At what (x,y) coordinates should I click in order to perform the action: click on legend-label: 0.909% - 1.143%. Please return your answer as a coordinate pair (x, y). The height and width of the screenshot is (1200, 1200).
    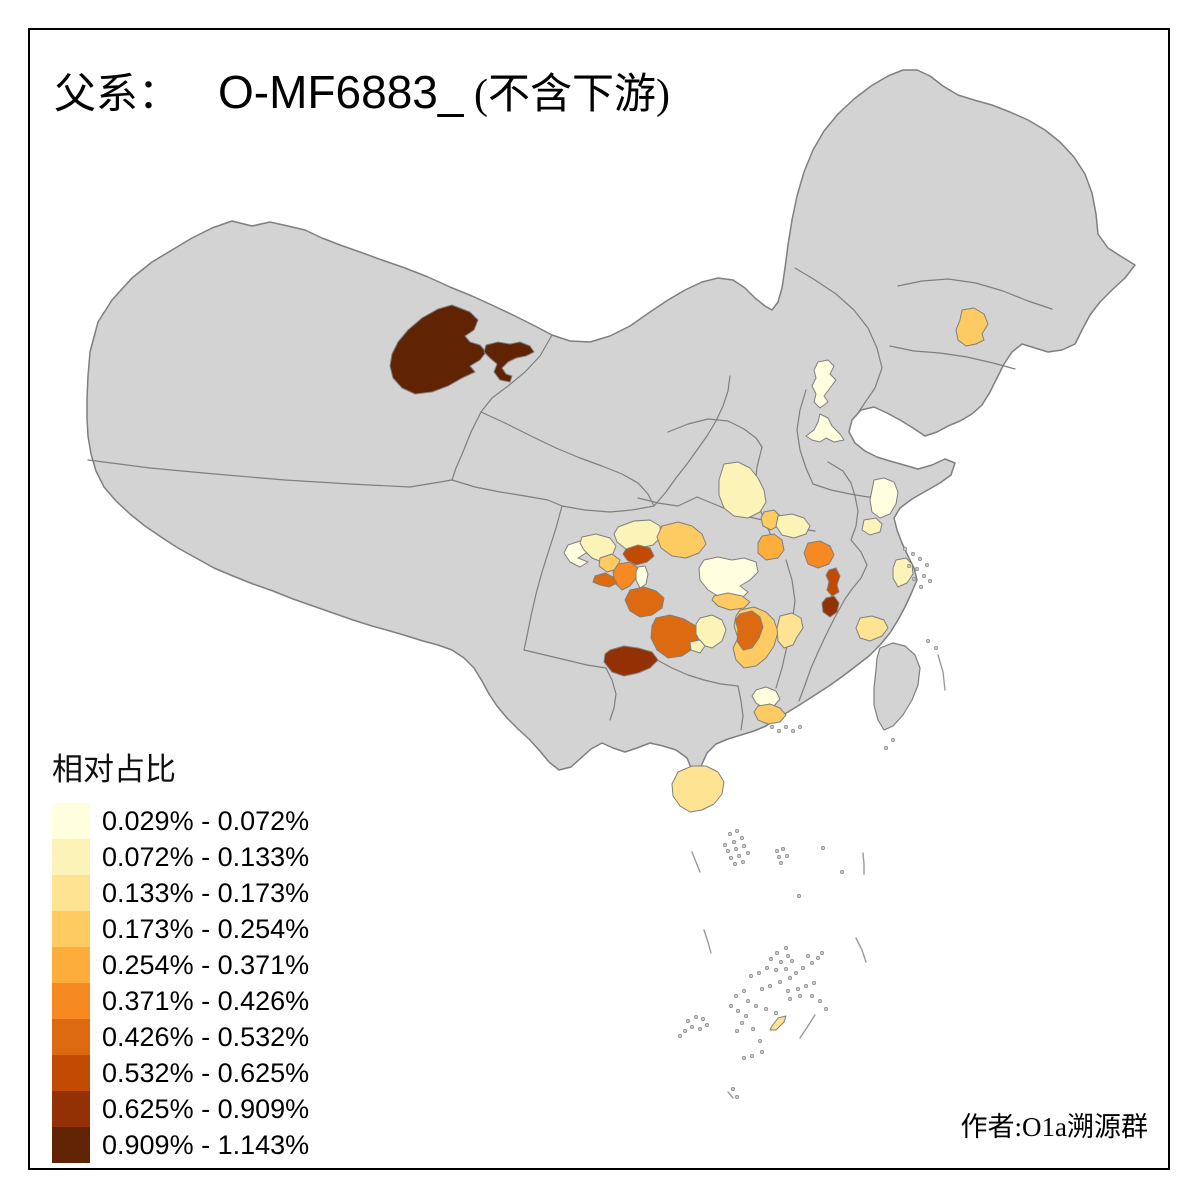
    Looking at the image, I should click on (206, 1144).